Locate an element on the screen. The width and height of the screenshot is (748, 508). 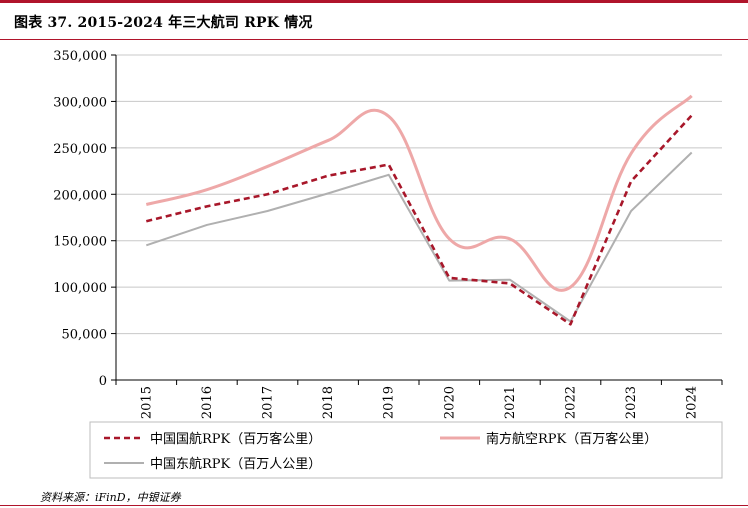
x-tick-label: 2017 is located at coordinates (268, 402).